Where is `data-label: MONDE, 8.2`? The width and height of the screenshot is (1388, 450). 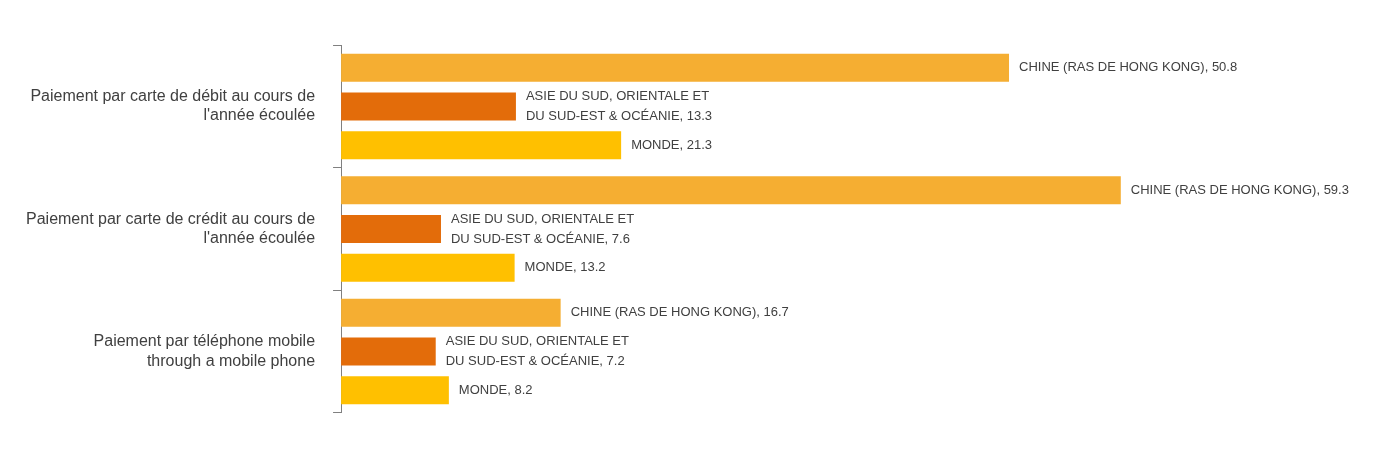 data-label: MONDE, 8.2 is located at coordinates (495, 389).